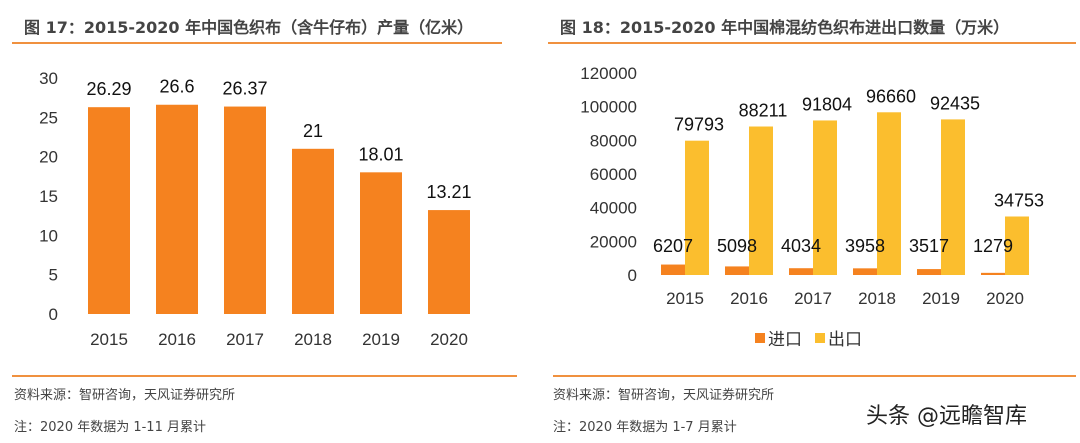 The image size is (1080, 443). I want to click on c1-value-label: 26.29, so click(108, 89).